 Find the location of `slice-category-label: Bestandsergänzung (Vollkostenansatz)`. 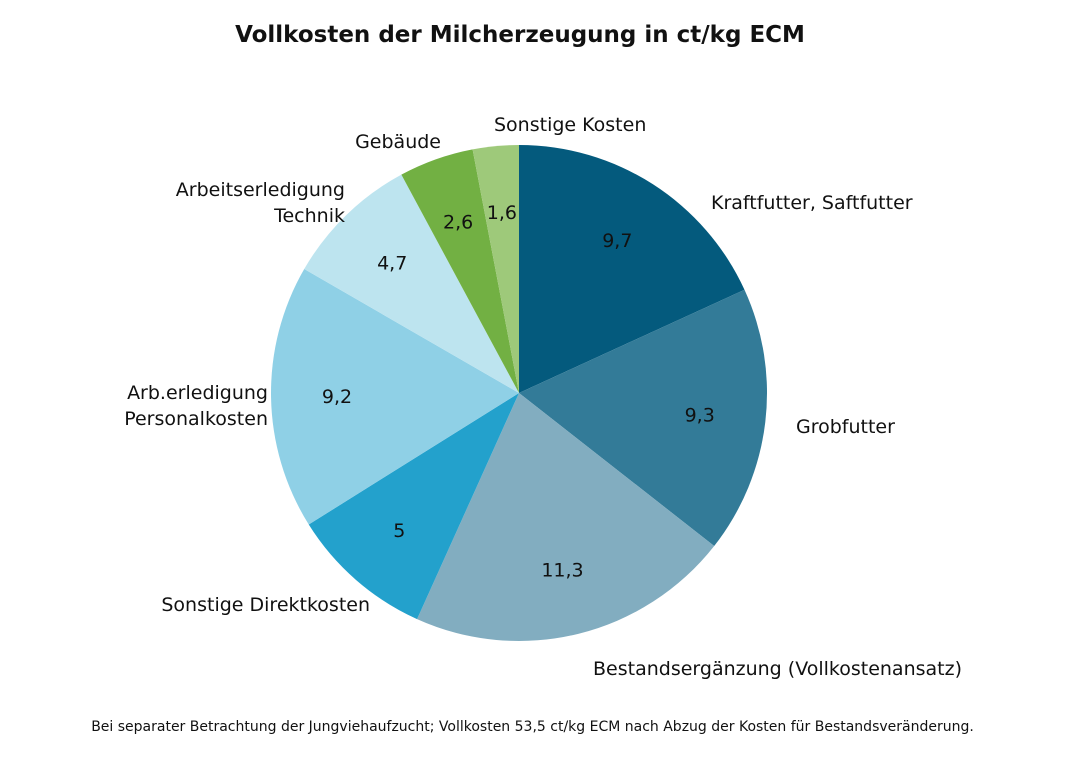

slice-category-label: Bestandsergänzung (Vollkostenansatz) is located at coordinates (777, 669).